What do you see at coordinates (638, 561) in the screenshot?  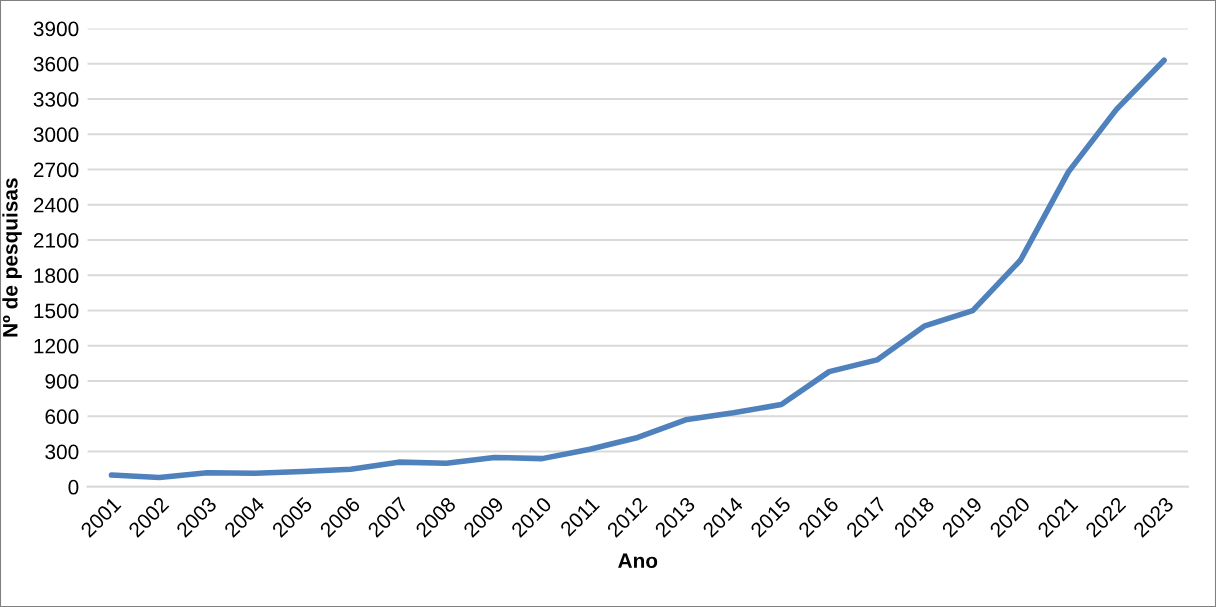 I see `x-axis-title: Ano` at bounding box center [638, 561].